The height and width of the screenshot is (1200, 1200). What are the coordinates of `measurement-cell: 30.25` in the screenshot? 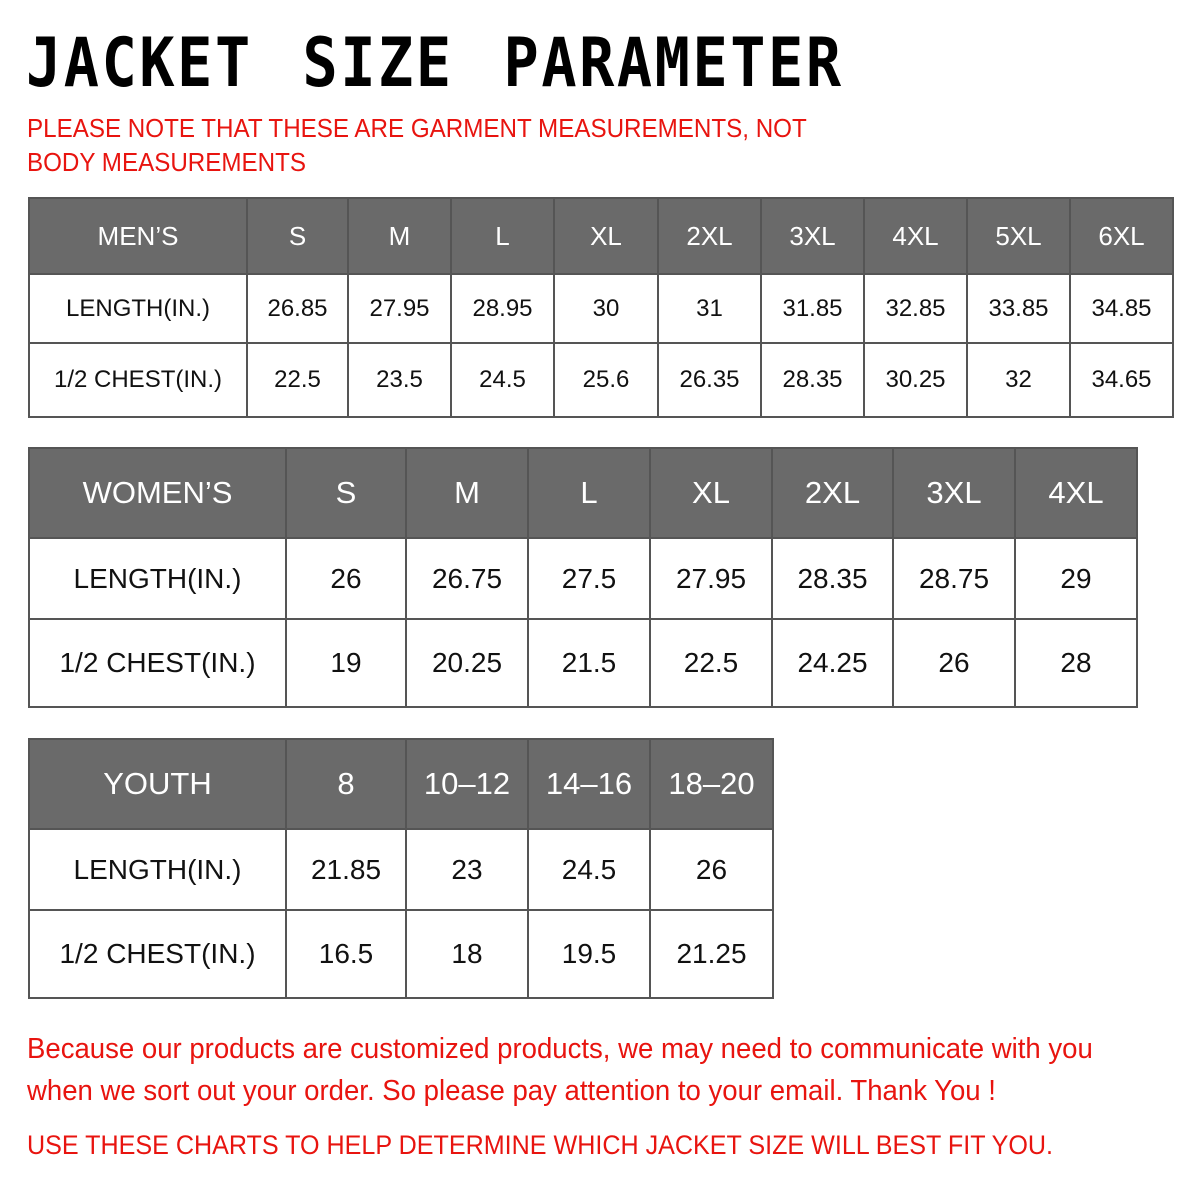 It's located at (915, 380).